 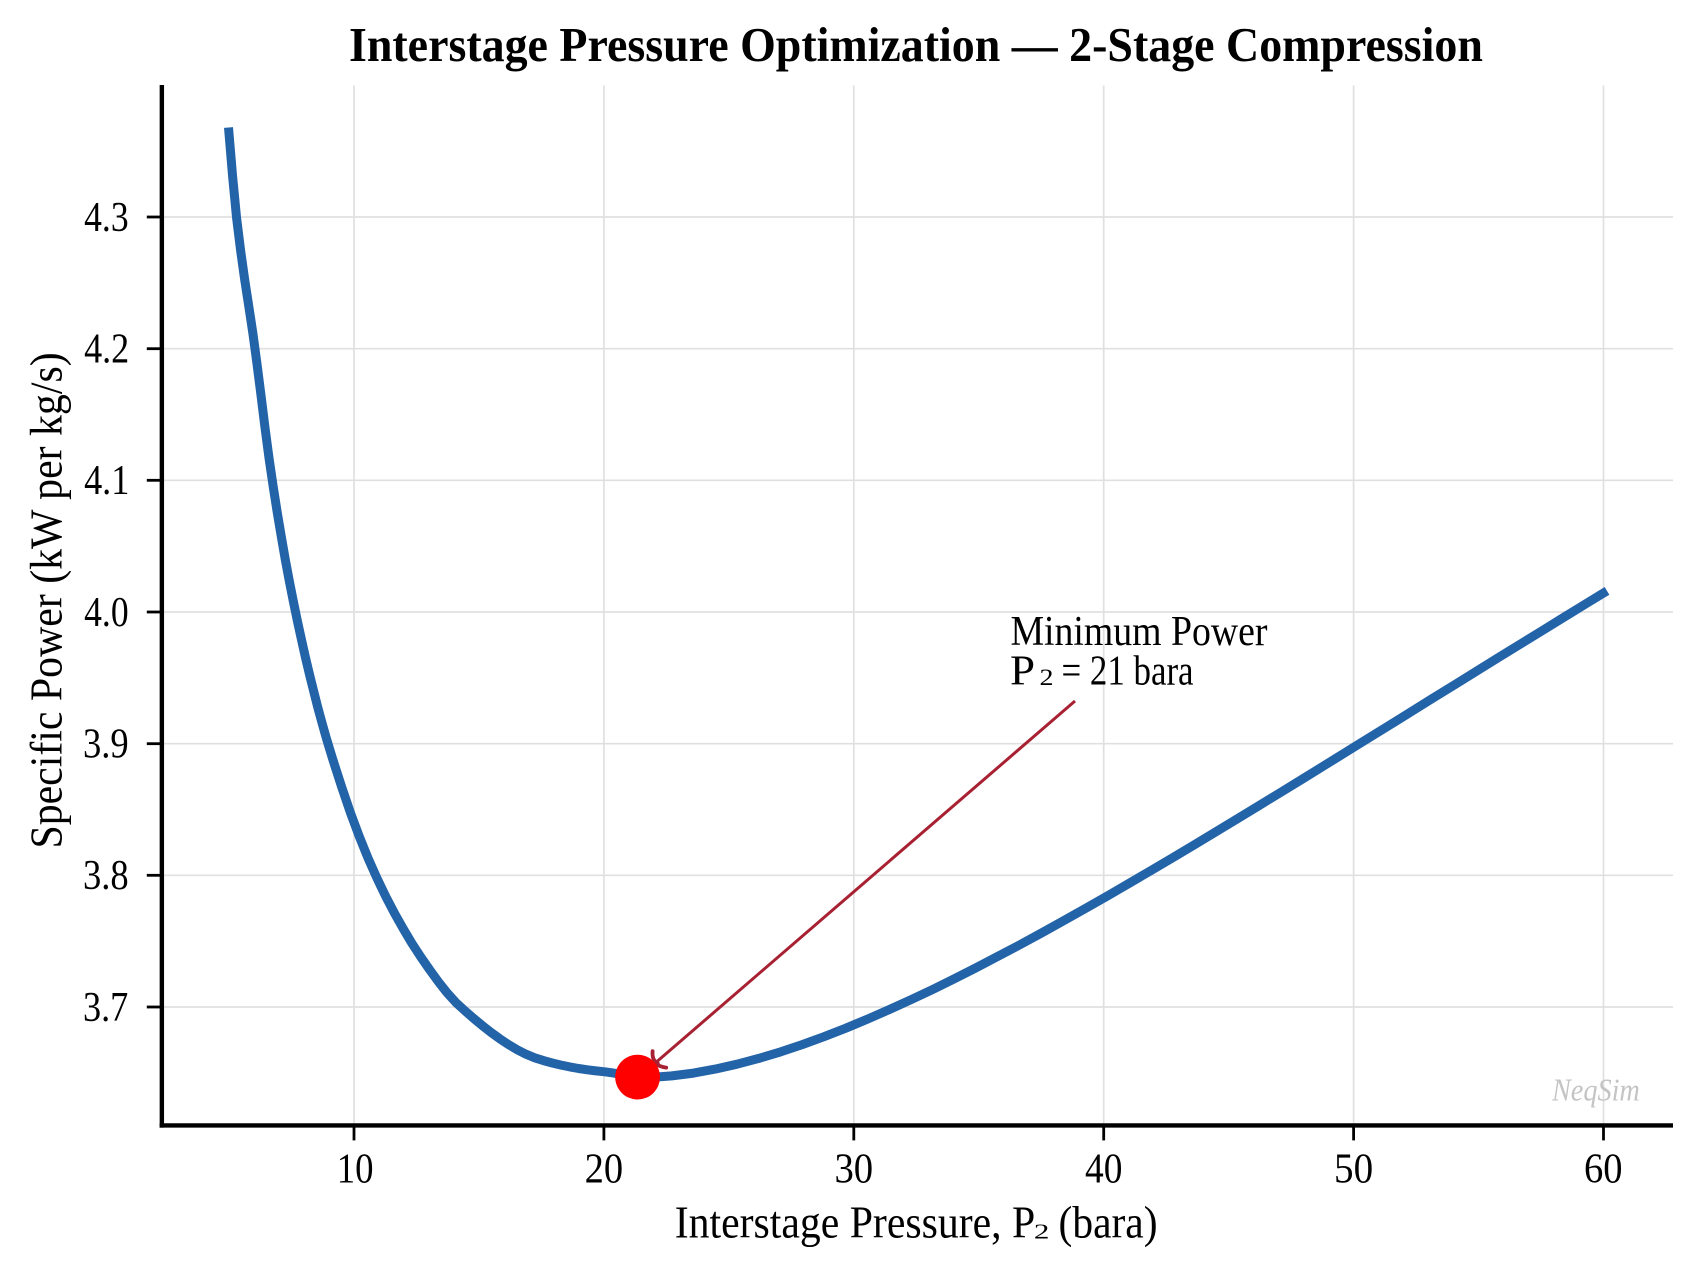 What do you see at coordinates (45, 600) in the screenshot?
I see `svg-text: Specific Power (kW per kg/s)` at bounding box center [45, 600].